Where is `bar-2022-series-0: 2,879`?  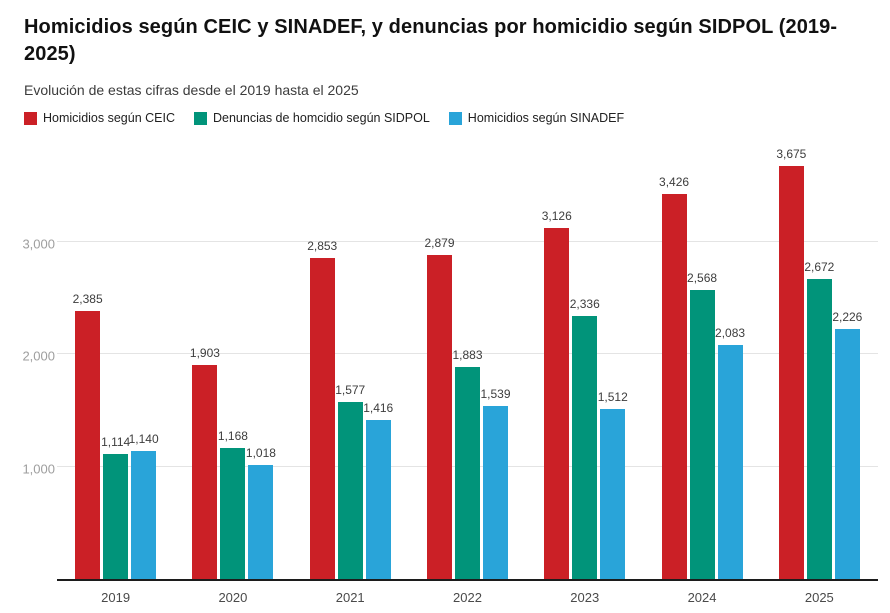 bar-2022-series-0: 2,879 is located at coordinates (439, 407).